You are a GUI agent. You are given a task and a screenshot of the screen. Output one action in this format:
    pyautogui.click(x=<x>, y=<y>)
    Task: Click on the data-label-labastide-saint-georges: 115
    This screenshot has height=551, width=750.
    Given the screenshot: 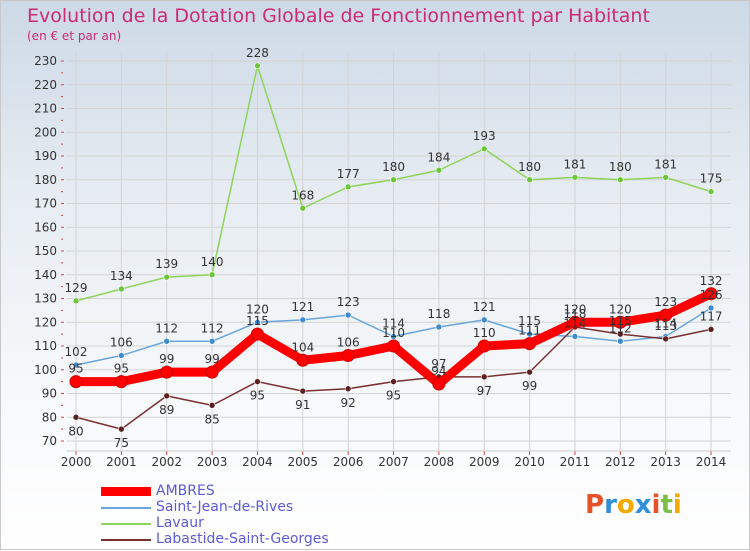 What is the action you would take?
    pyautogui.click(x=620, y=321)
    